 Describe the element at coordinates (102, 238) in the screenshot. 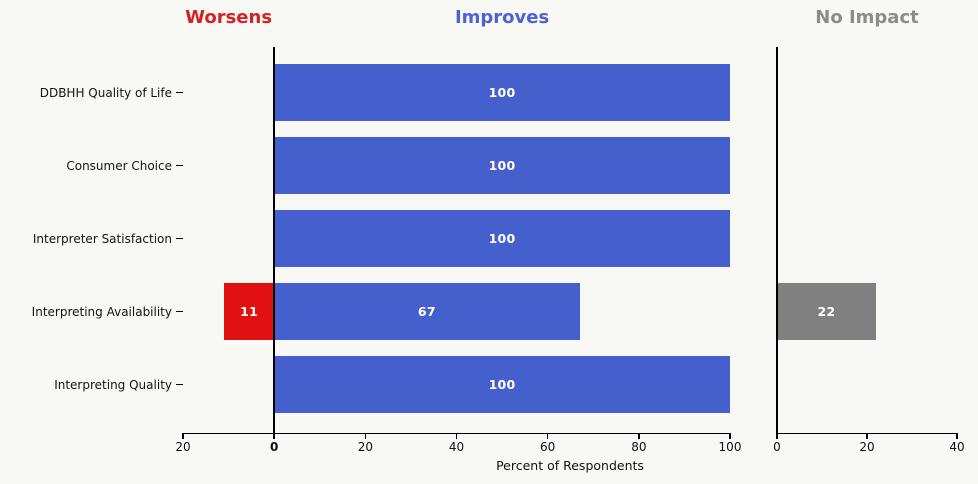

I see `category-label: Interpreter Satisfaction` at that location.